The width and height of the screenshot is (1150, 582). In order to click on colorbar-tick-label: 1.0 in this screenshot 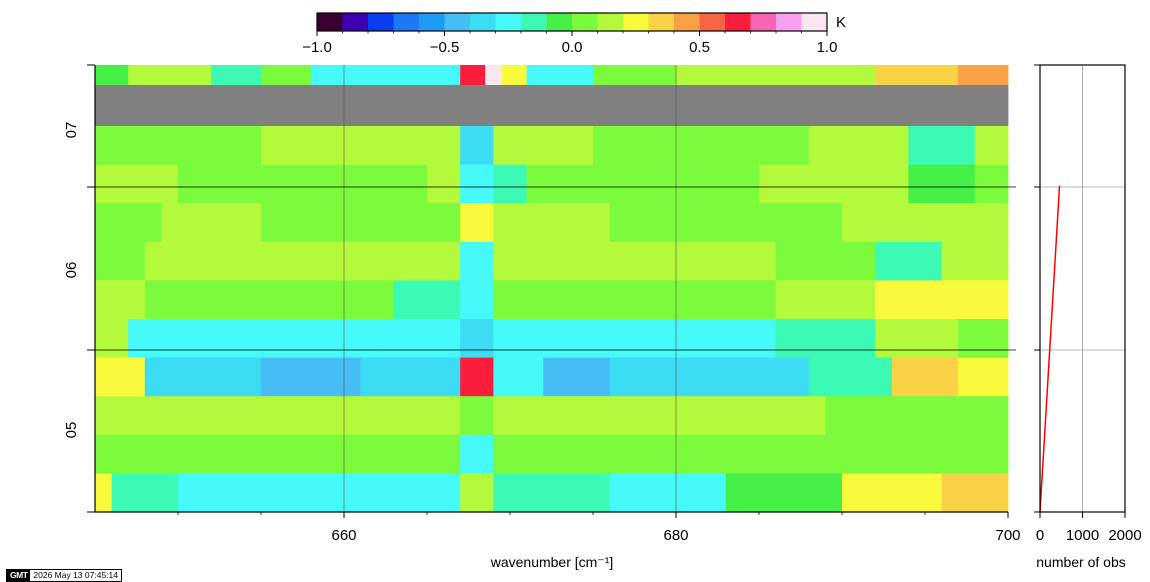, I will do `click(827, 47)`.